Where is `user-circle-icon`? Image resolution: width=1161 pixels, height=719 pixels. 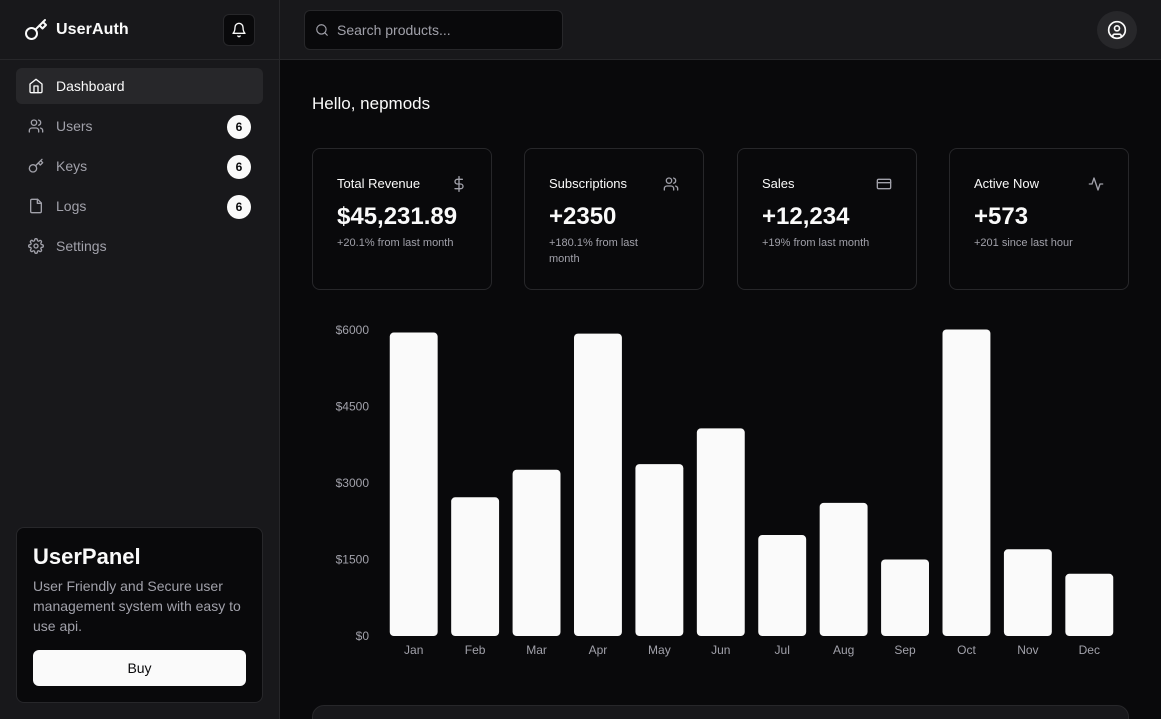
user-circle-icon is located at coordinates (1117, 30).